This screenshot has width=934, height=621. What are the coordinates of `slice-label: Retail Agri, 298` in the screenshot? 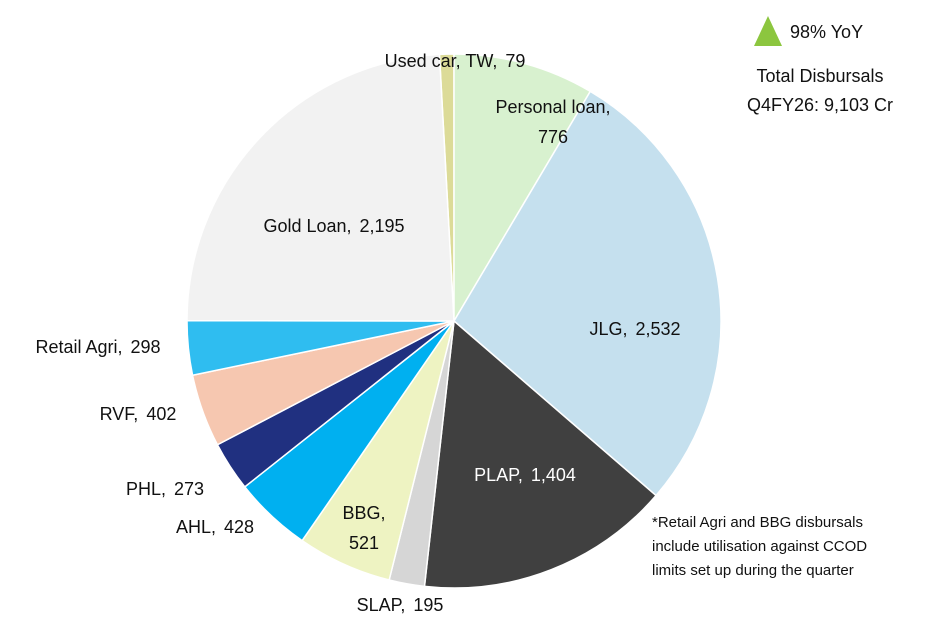 It's located at (97, 347).